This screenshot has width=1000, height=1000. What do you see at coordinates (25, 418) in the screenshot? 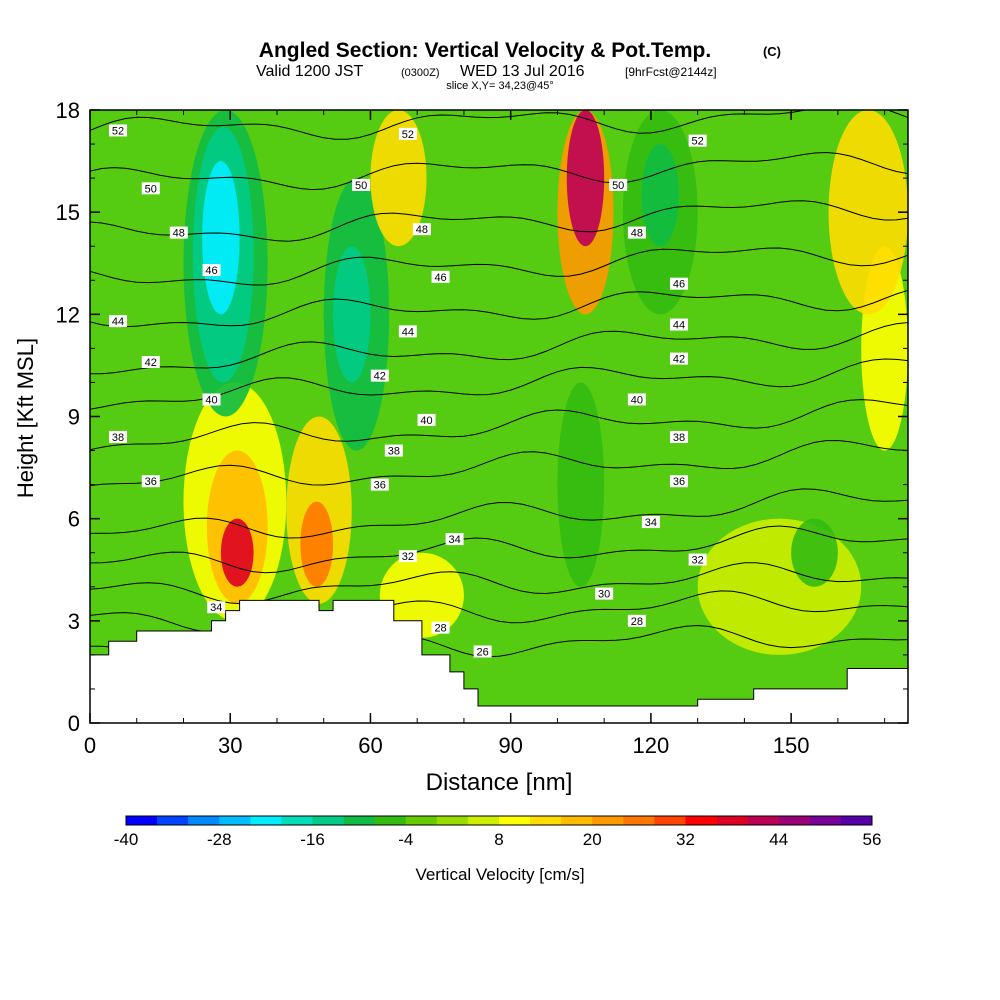
I see `y-axis-label: Height [Kft MSL]` at bounding box center [25, 418].